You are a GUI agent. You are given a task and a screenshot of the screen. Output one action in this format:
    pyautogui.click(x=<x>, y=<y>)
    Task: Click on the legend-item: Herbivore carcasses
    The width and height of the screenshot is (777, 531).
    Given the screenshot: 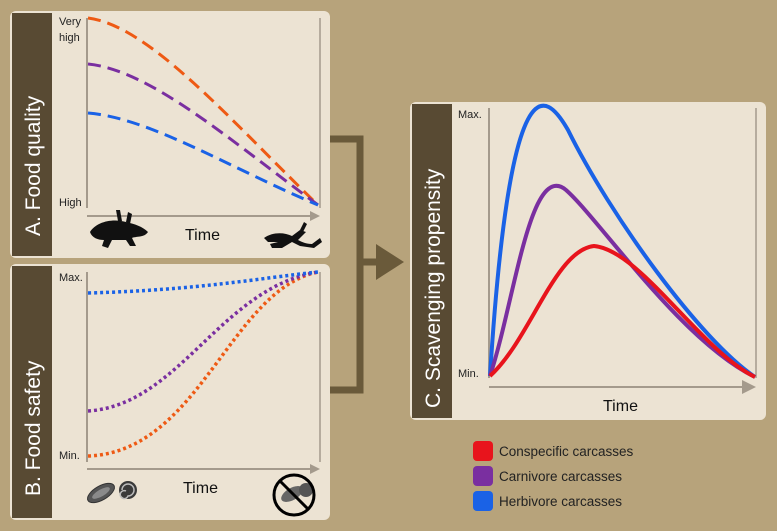 What is the action you would take?
    pyautogui.click(x=547, y=501)
    